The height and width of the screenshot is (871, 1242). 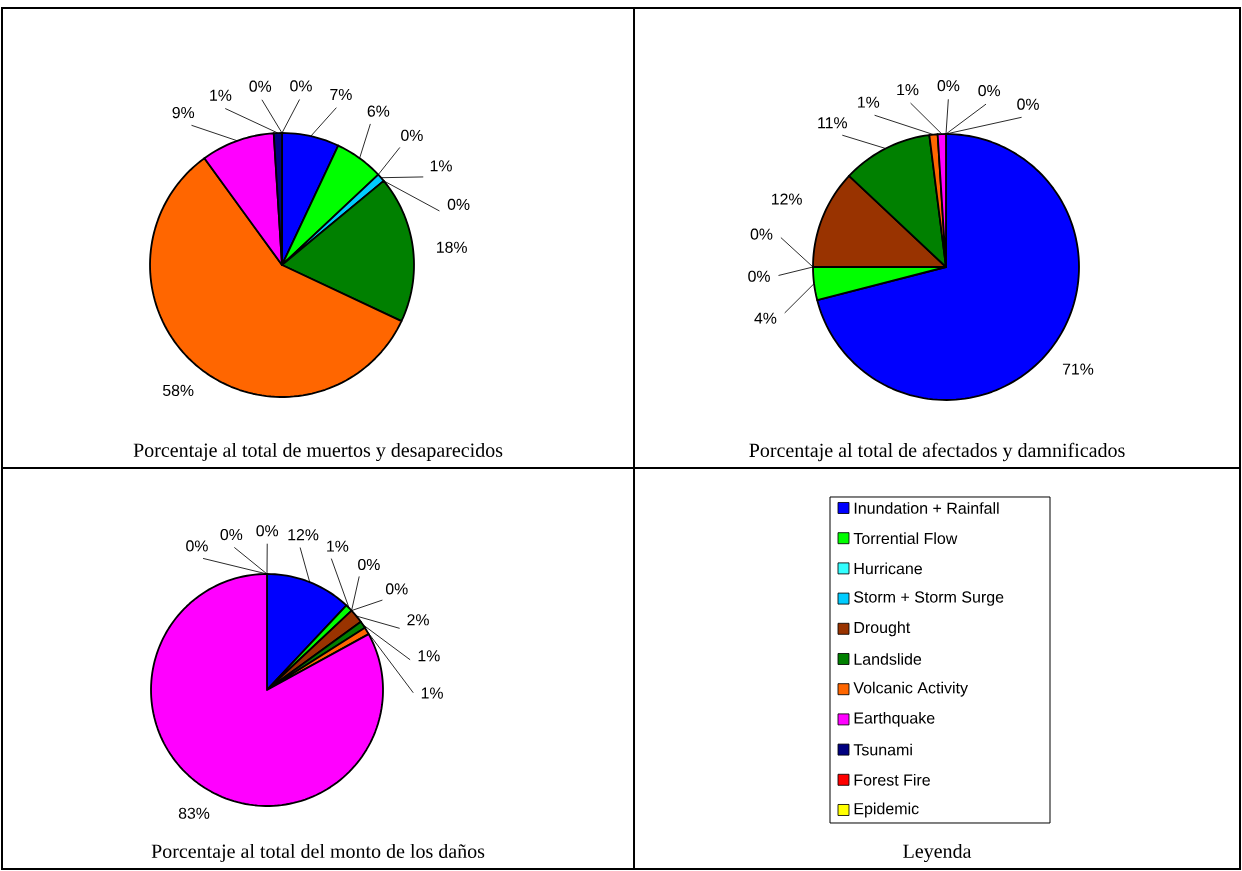 I want to click on legend-label: Drought, so click(x=882, y=629).